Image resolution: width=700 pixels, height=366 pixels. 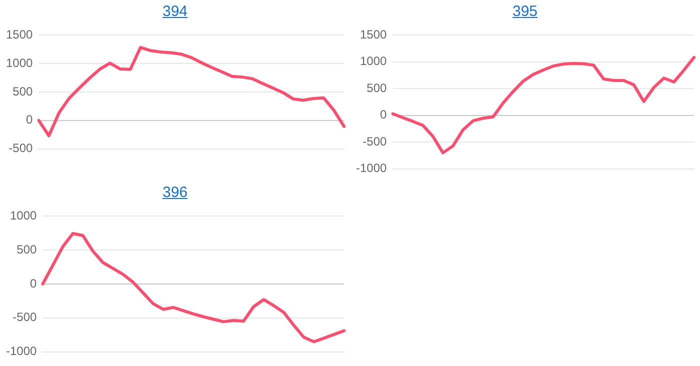 What do you see at coordinates (525, 12) in the screenshot?
I see `chart-title: 395` at bounding box center [525, 12].